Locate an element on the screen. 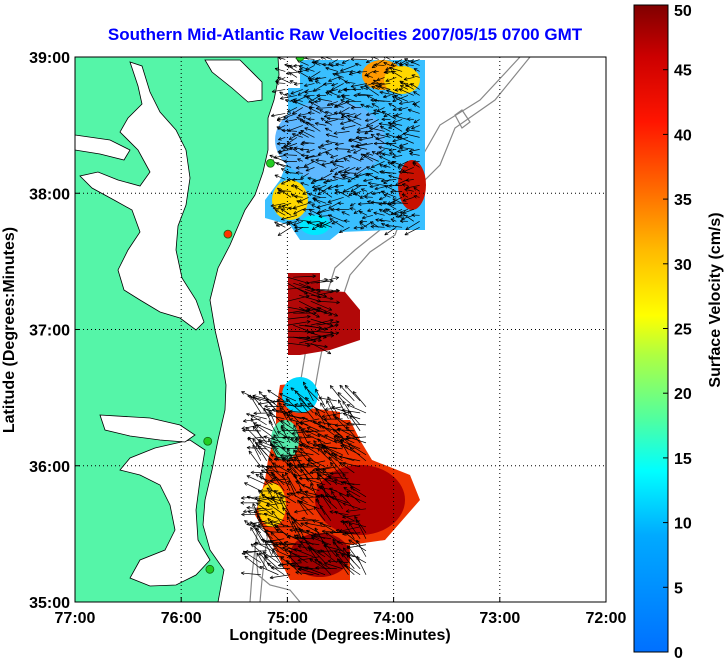 The image size is (724, 659). x-tick-label: 76:00 is located at coordinates (181, 618).